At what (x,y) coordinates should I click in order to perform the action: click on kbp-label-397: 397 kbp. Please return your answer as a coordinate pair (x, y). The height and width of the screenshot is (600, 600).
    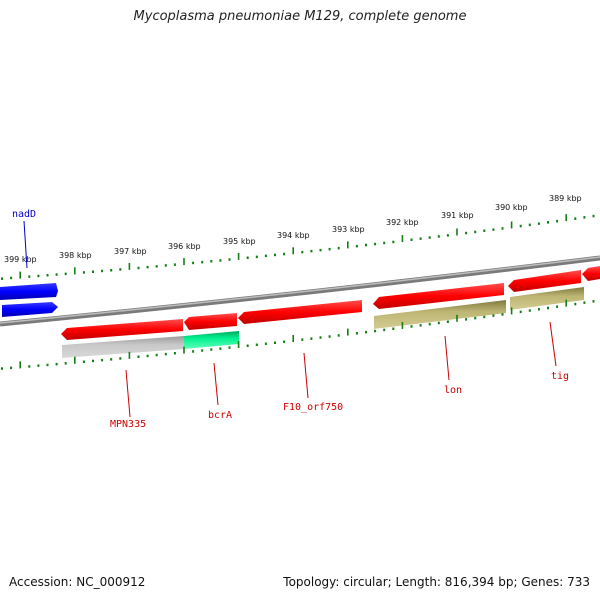
    Looking at the image, I should click on (130, 251).